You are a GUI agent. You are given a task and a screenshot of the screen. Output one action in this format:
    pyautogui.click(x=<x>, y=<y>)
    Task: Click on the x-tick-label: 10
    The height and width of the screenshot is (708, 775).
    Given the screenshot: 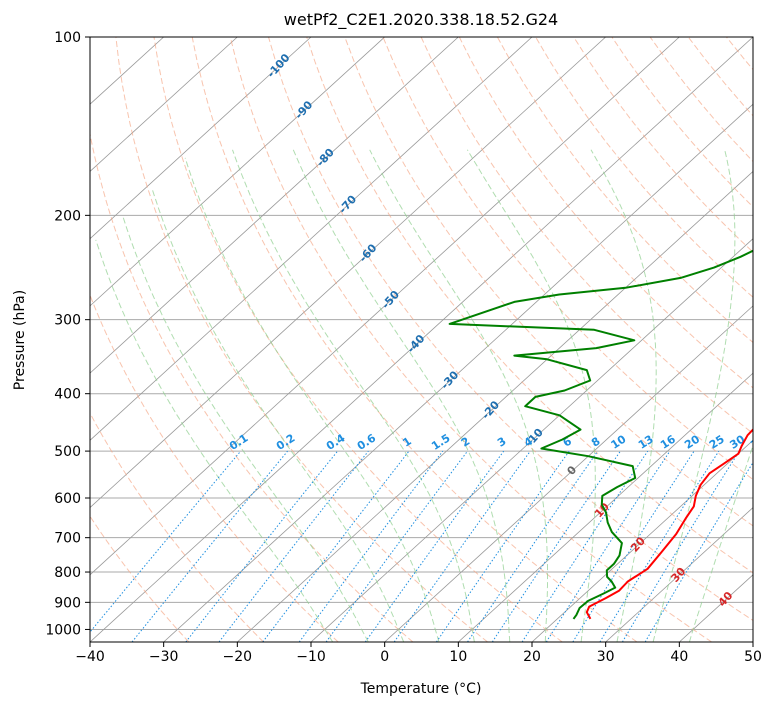 What is the action you would take?
    pyautogui.click(x=458, y=657)
    